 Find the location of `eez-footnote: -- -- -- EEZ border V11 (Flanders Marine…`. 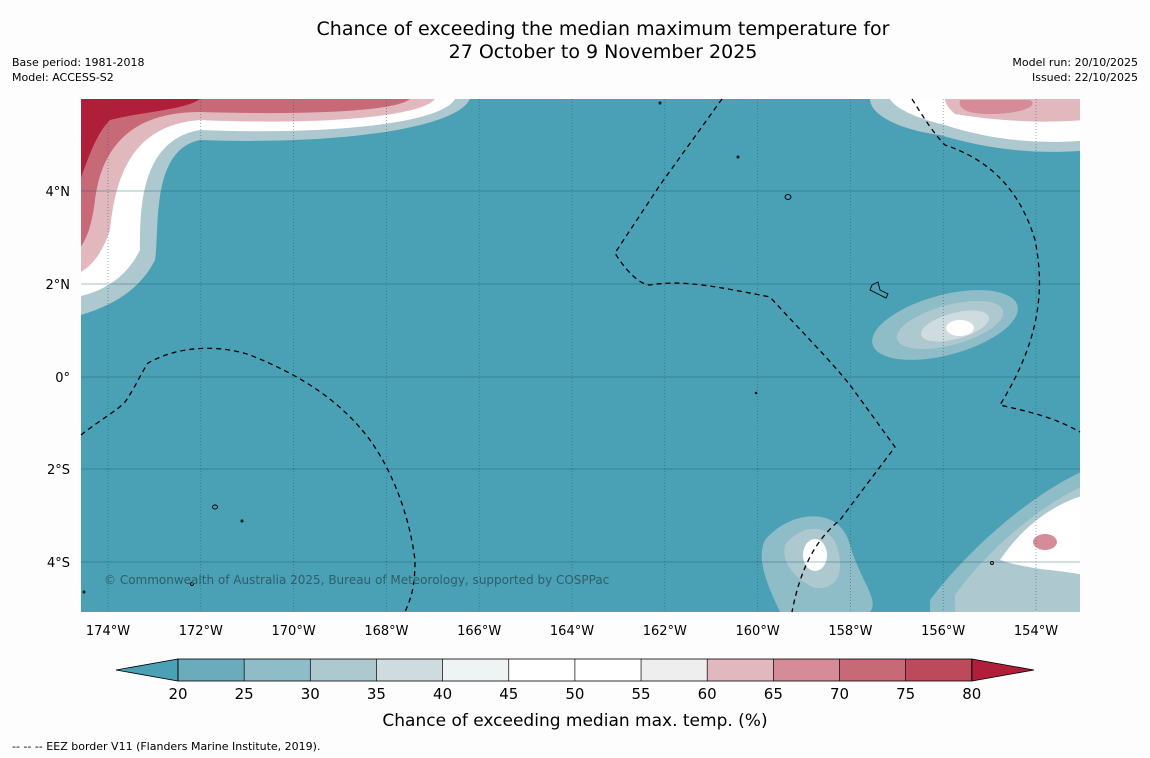

eez-footnote: -- -- -- EEZ border V11 (Flanders Marine… is located at coordinates (166, 746).